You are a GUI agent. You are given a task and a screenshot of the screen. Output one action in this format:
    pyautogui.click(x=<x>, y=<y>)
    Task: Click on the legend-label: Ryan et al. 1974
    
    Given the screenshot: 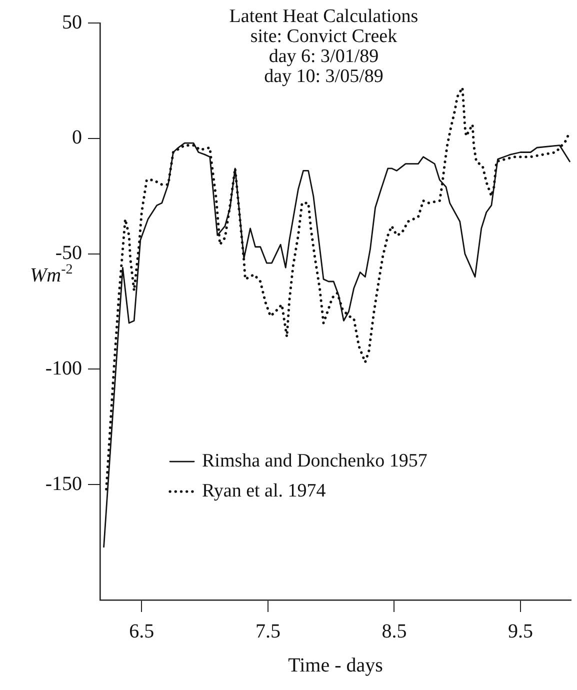 What is the action you would take?
    pyautogui.click(x=264, y=491)
    